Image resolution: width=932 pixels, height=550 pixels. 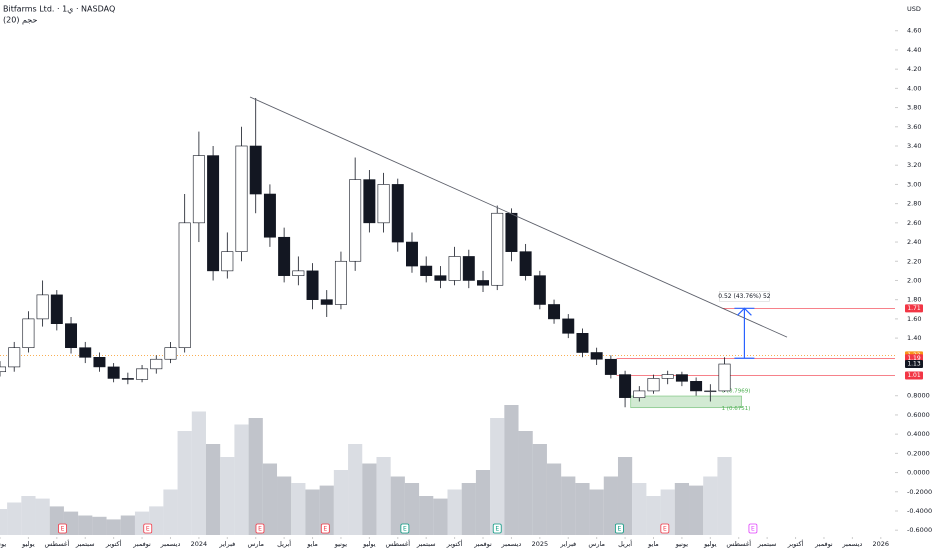 What do you see at coordinates (20, 20) in the screenshot?
I see `indicator-label: حجم (20)` at bounding box center [20, 20].